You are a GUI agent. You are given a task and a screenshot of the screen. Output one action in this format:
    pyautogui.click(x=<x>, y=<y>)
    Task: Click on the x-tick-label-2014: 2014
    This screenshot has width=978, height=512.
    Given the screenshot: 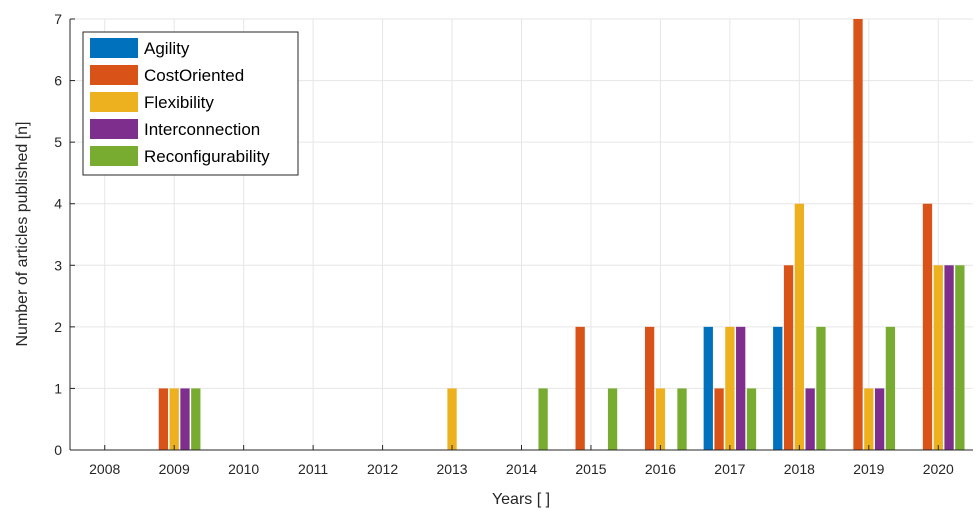 What is the action you would take?
    pyautogui.click(x=521, y=469)
    